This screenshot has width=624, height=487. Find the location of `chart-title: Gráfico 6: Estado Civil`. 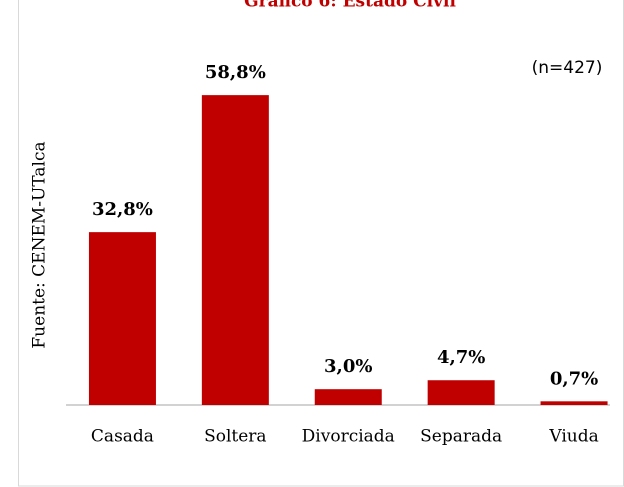

chart-title: Gráfico 6: Estado Civil is located at coordinates (350, 6).